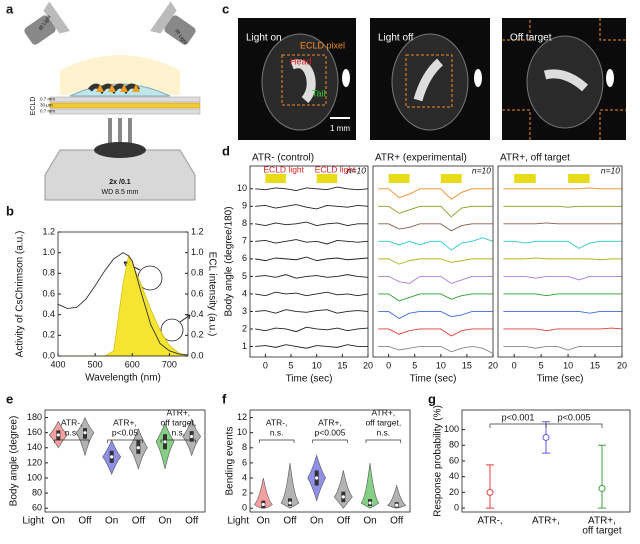  What do you see at coordinates (197, 252) in the screenshot?
I see `tick-label: 1.0` at bounding box center [197, 252].